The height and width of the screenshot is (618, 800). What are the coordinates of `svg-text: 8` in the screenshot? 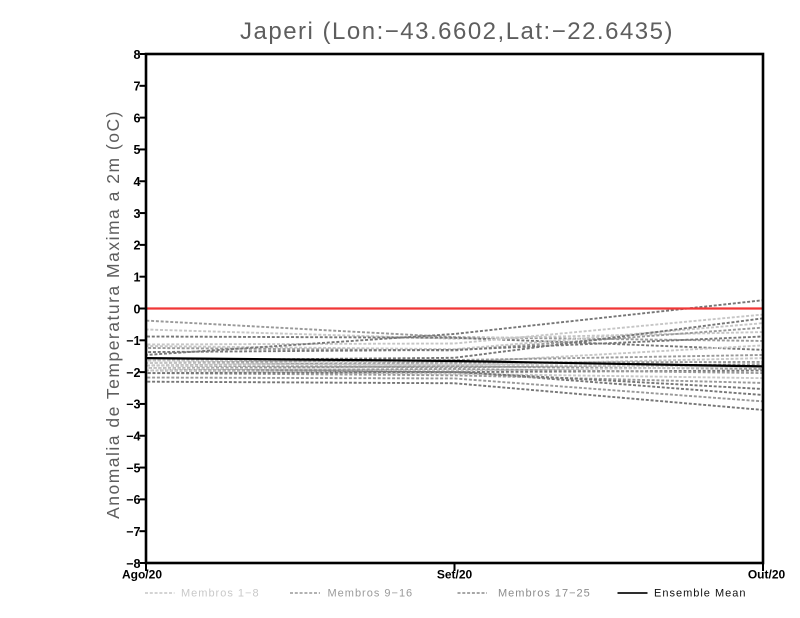 It's located at (137, 55).